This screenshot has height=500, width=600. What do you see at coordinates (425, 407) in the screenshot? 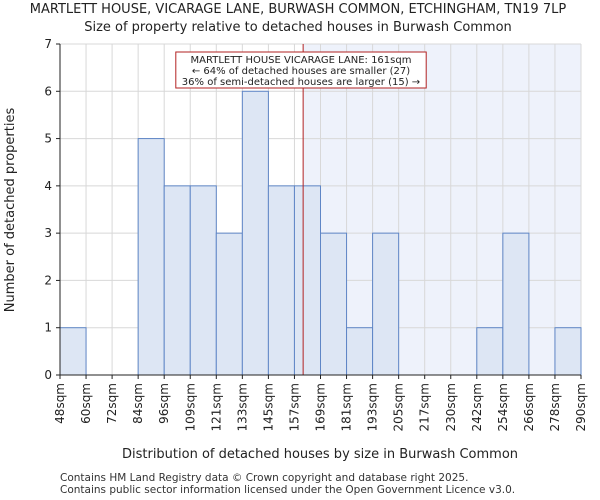
I see `x-tick-label: 217sqm` at bounding box center [425, 407].